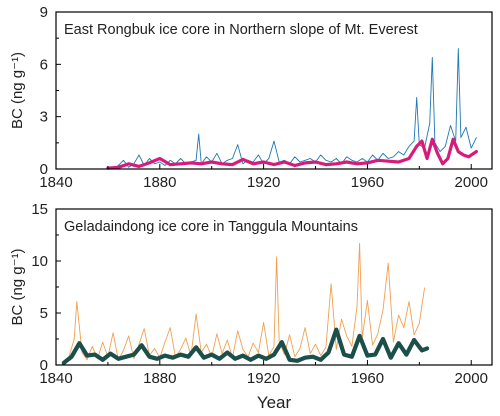 The image size is (500, 416). What do you see at coordinates (159, 378) in the screenshot?
I see `panel2-xtick-label: 1880` at bounding box center [159, 378].